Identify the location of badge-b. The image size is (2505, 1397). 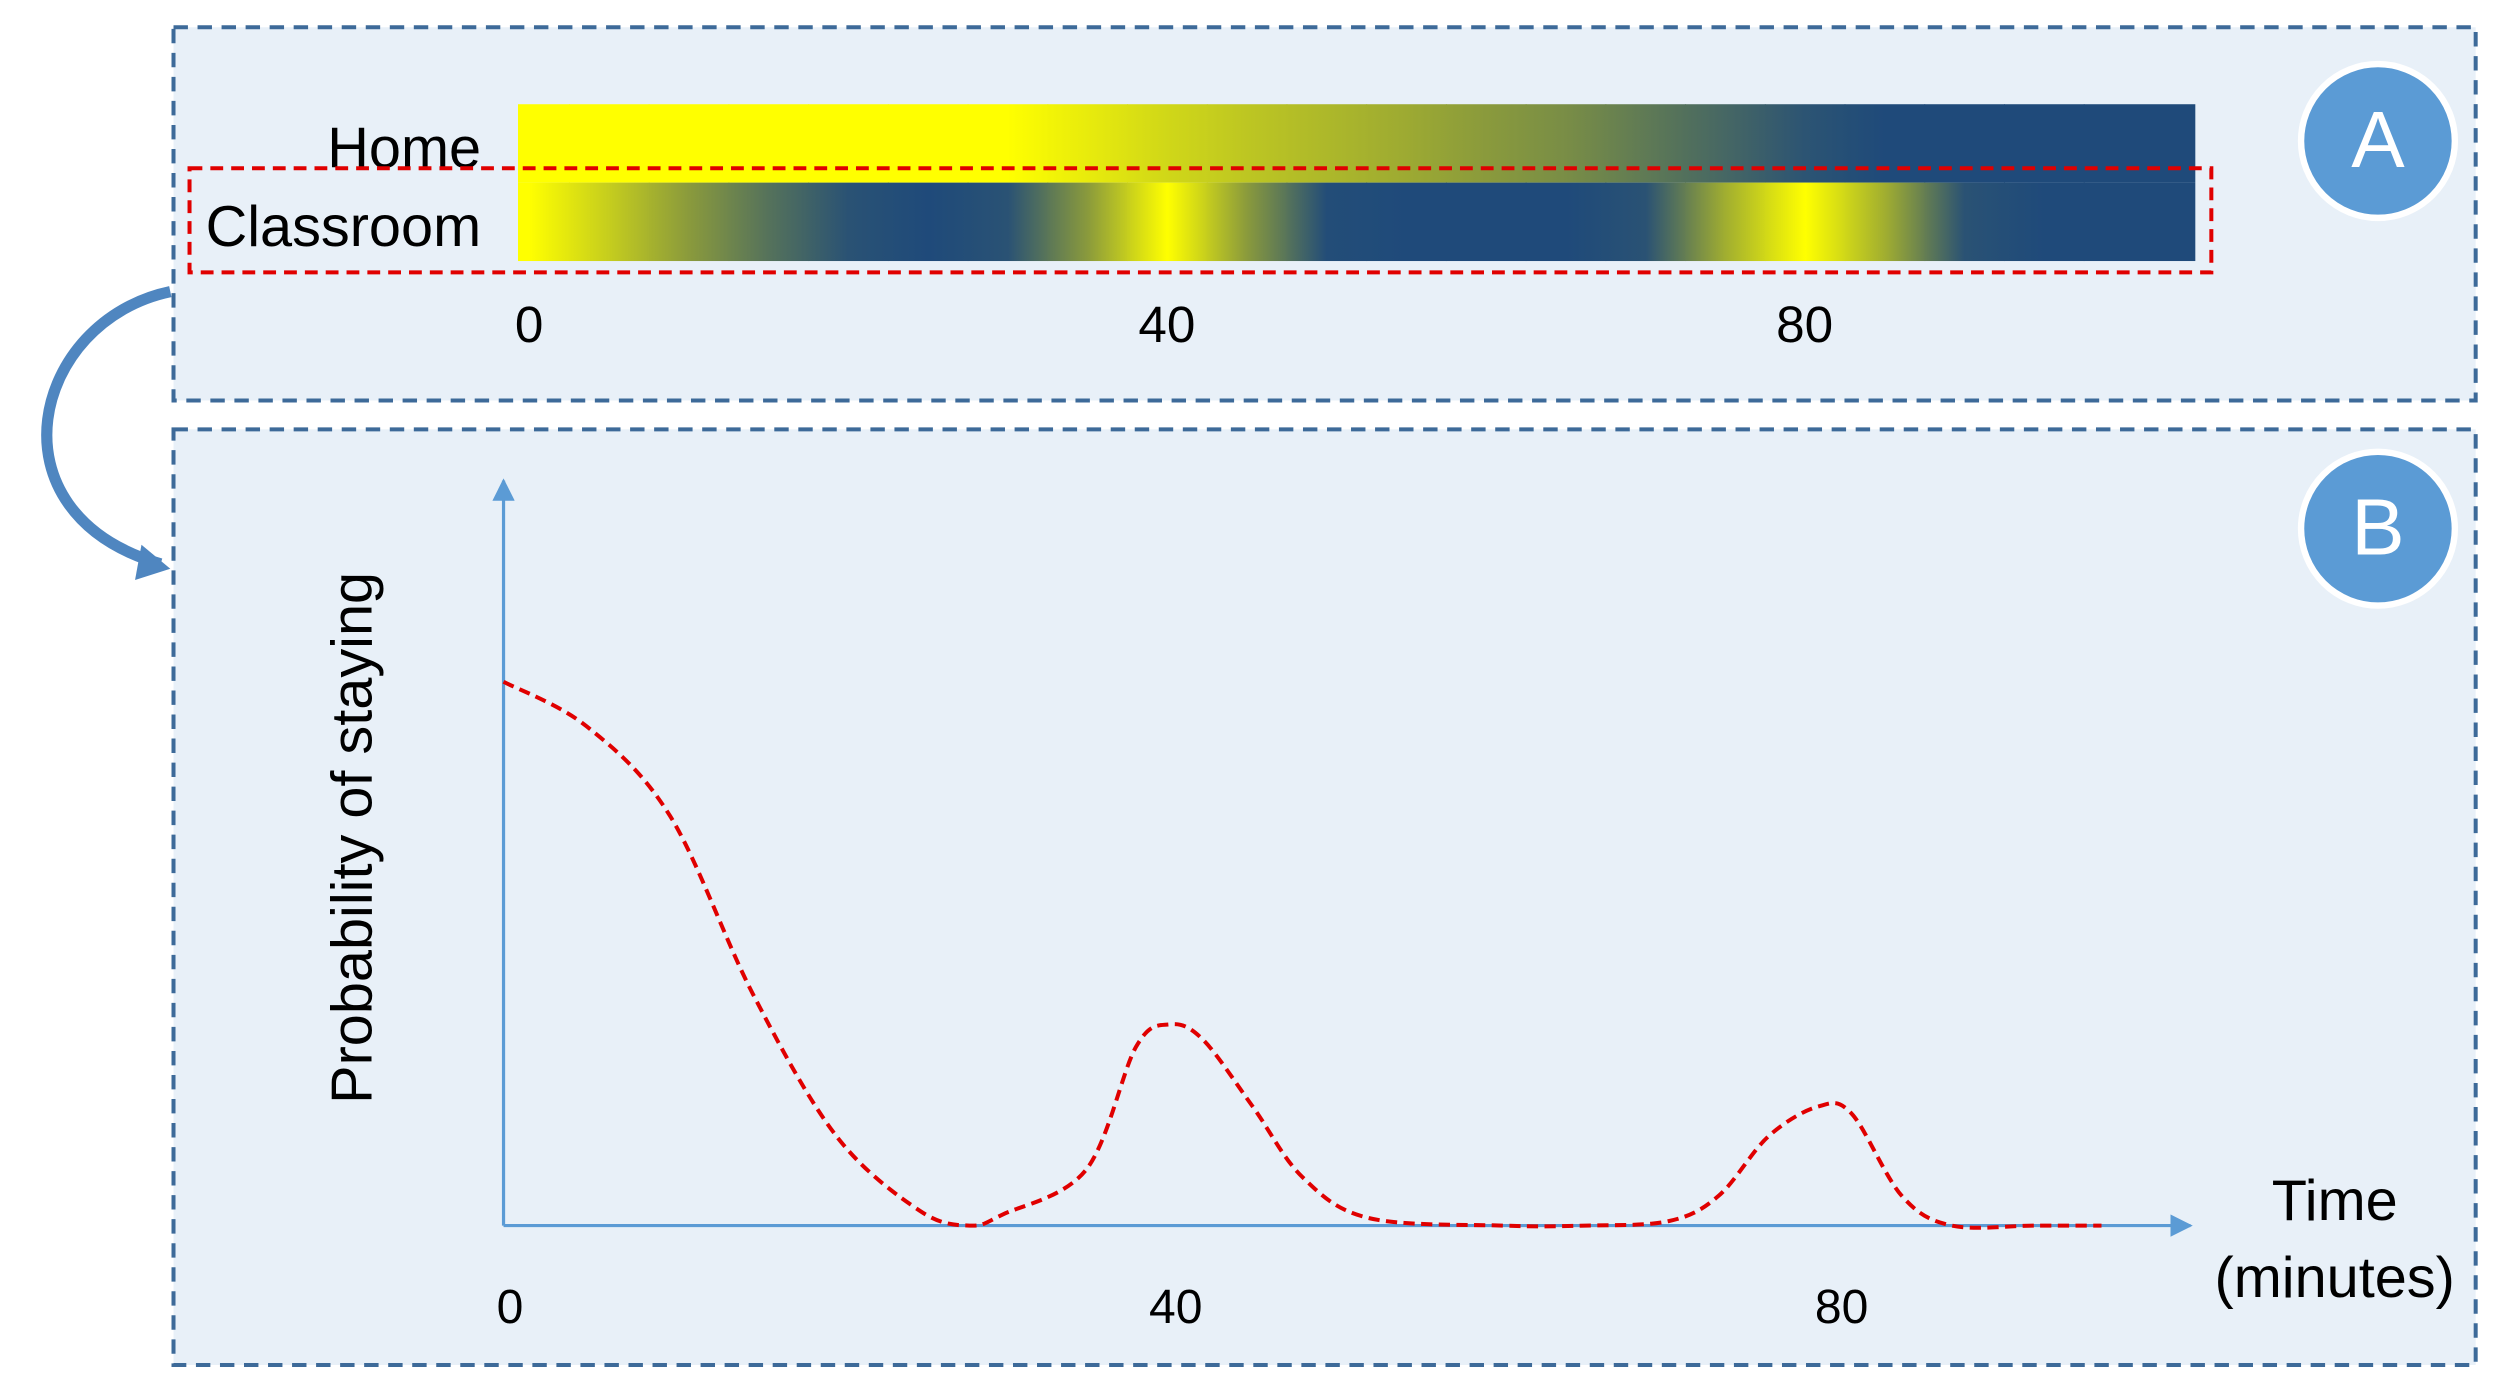
(2378, 528).